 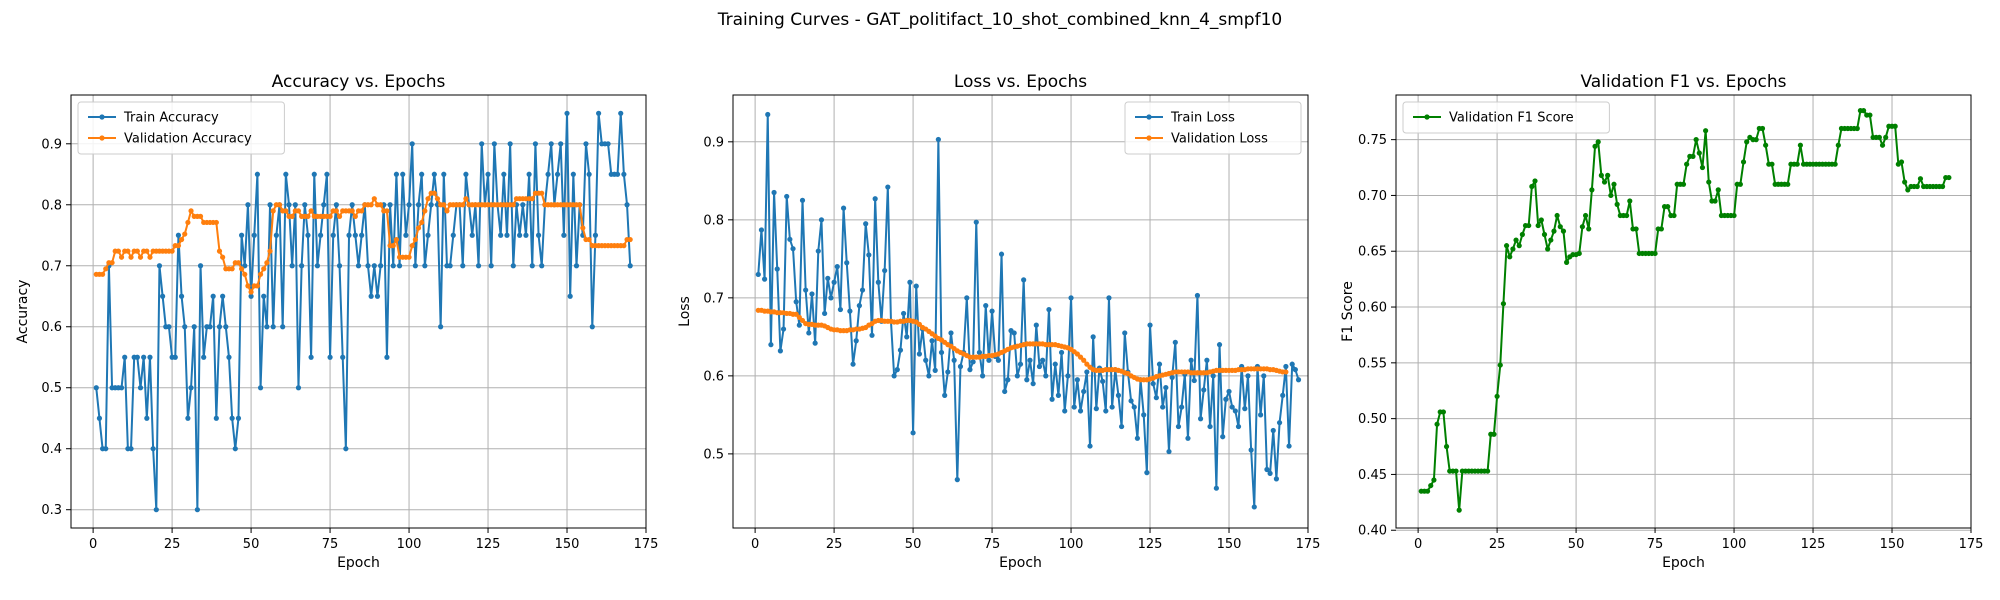 I want to click on y-tick-label: 0.5, so click(x=713, y=454).